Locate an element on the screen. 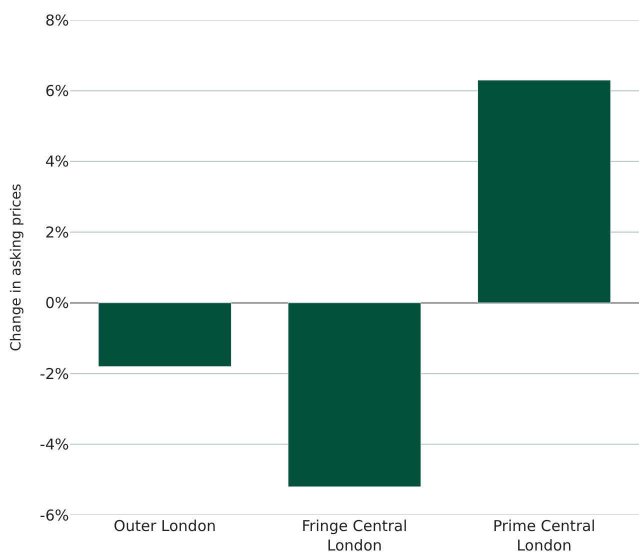  y-tick-label: -6% is located at coordinates (54, 515).